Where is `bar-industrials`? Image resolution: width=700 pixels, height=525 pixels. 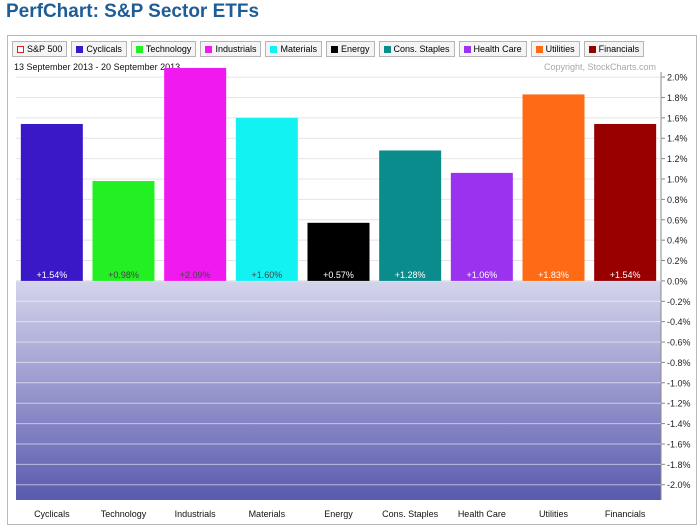 bar-industrials is located at coordinates (195, 174).